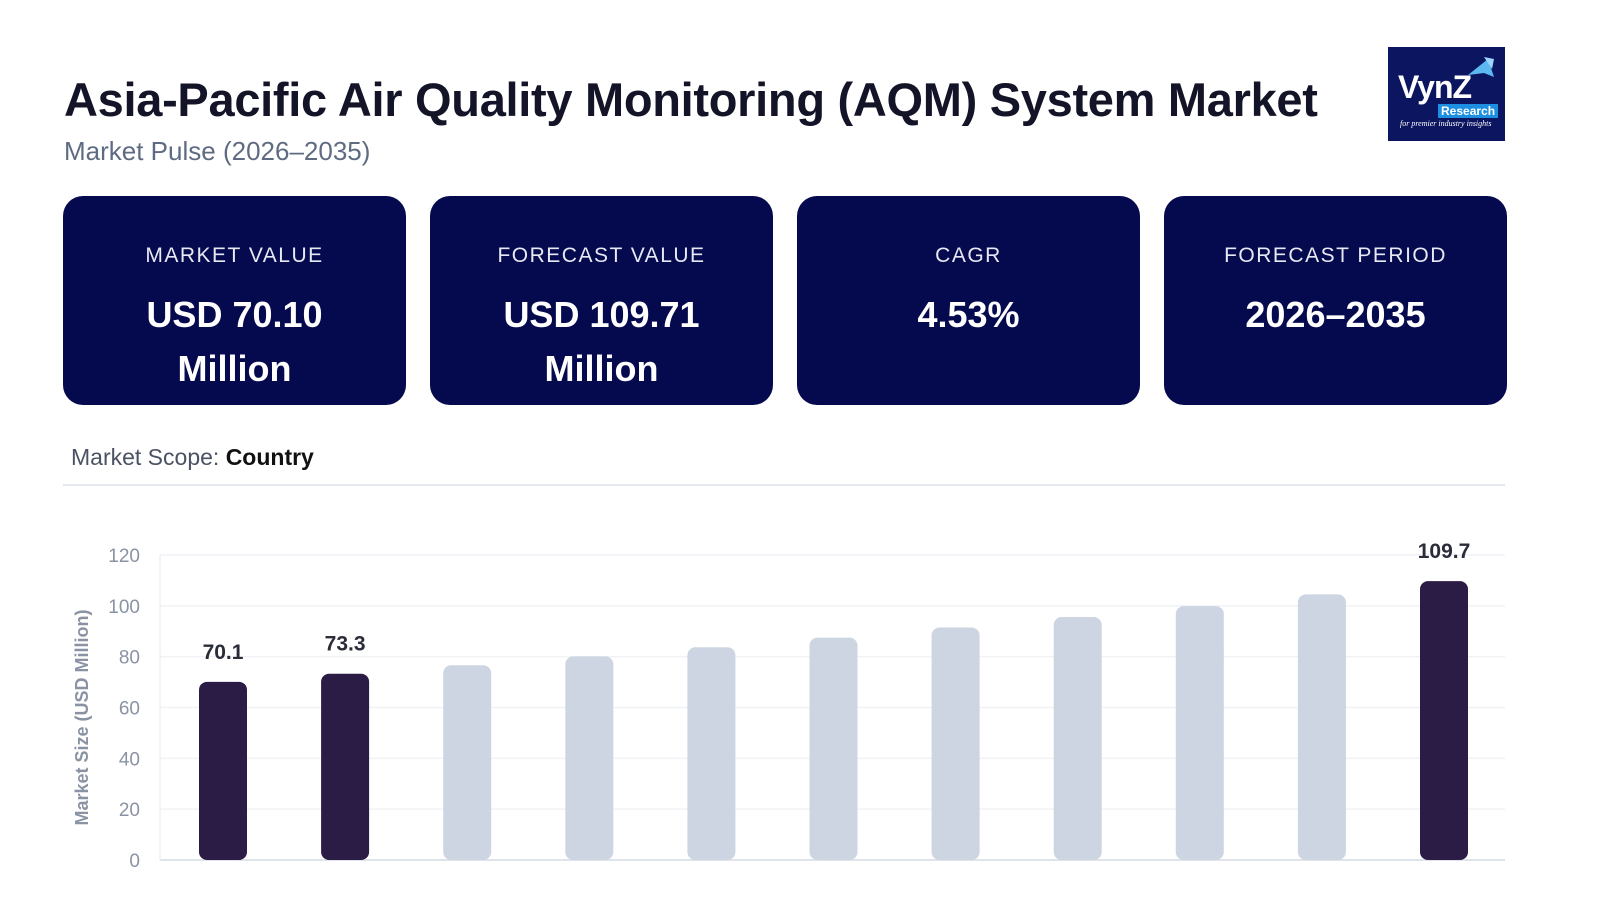 The image size is (1600, 900). What do you see at coordinates (601, 255) in the screenshot?
I see `card-label: FORECAST VALUE` at bounding box center [601, 255].